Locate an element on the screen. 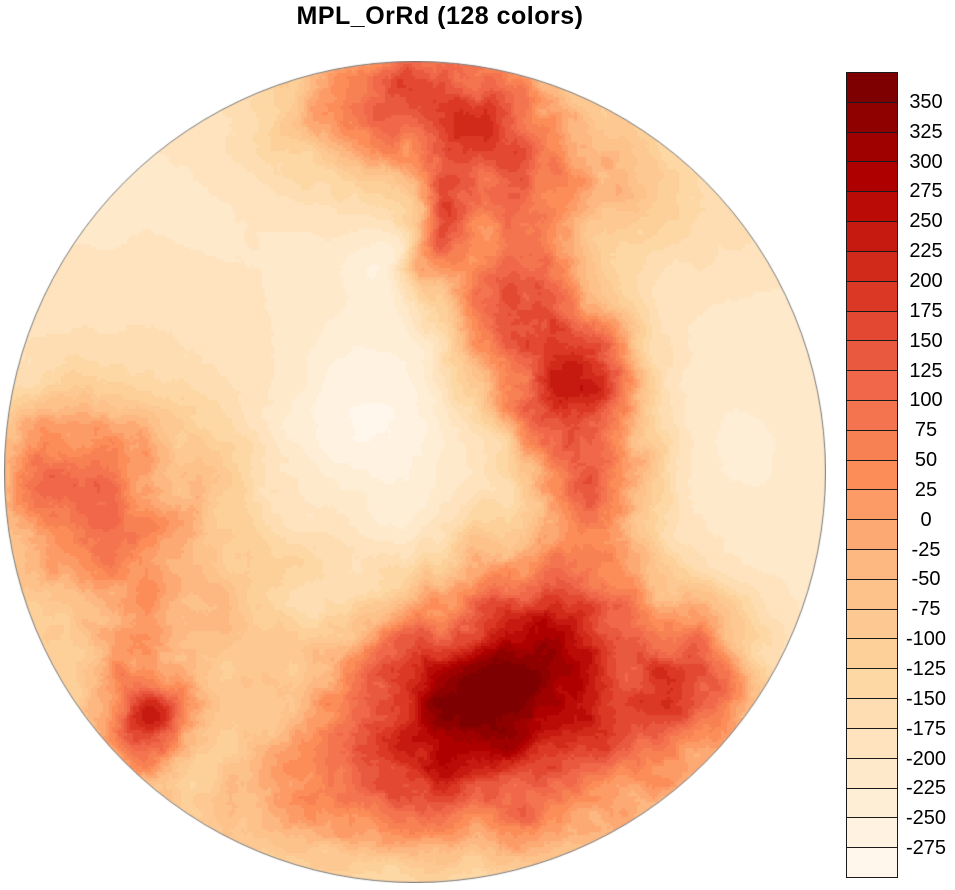 This screenshot has width=955, height=890. colorbar-tick-label: 175 is located at coordinates (926, 310).